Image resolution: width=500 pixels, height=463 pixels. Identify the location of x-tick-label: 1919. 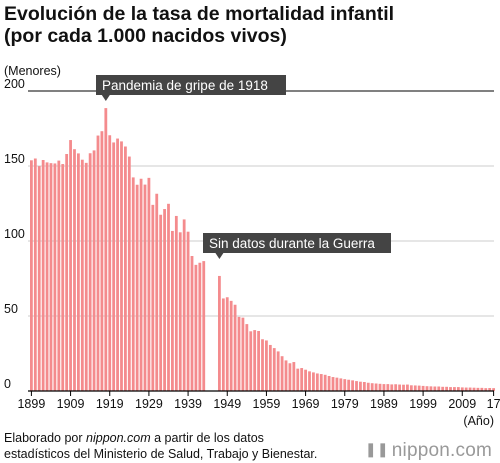
(110, 404).